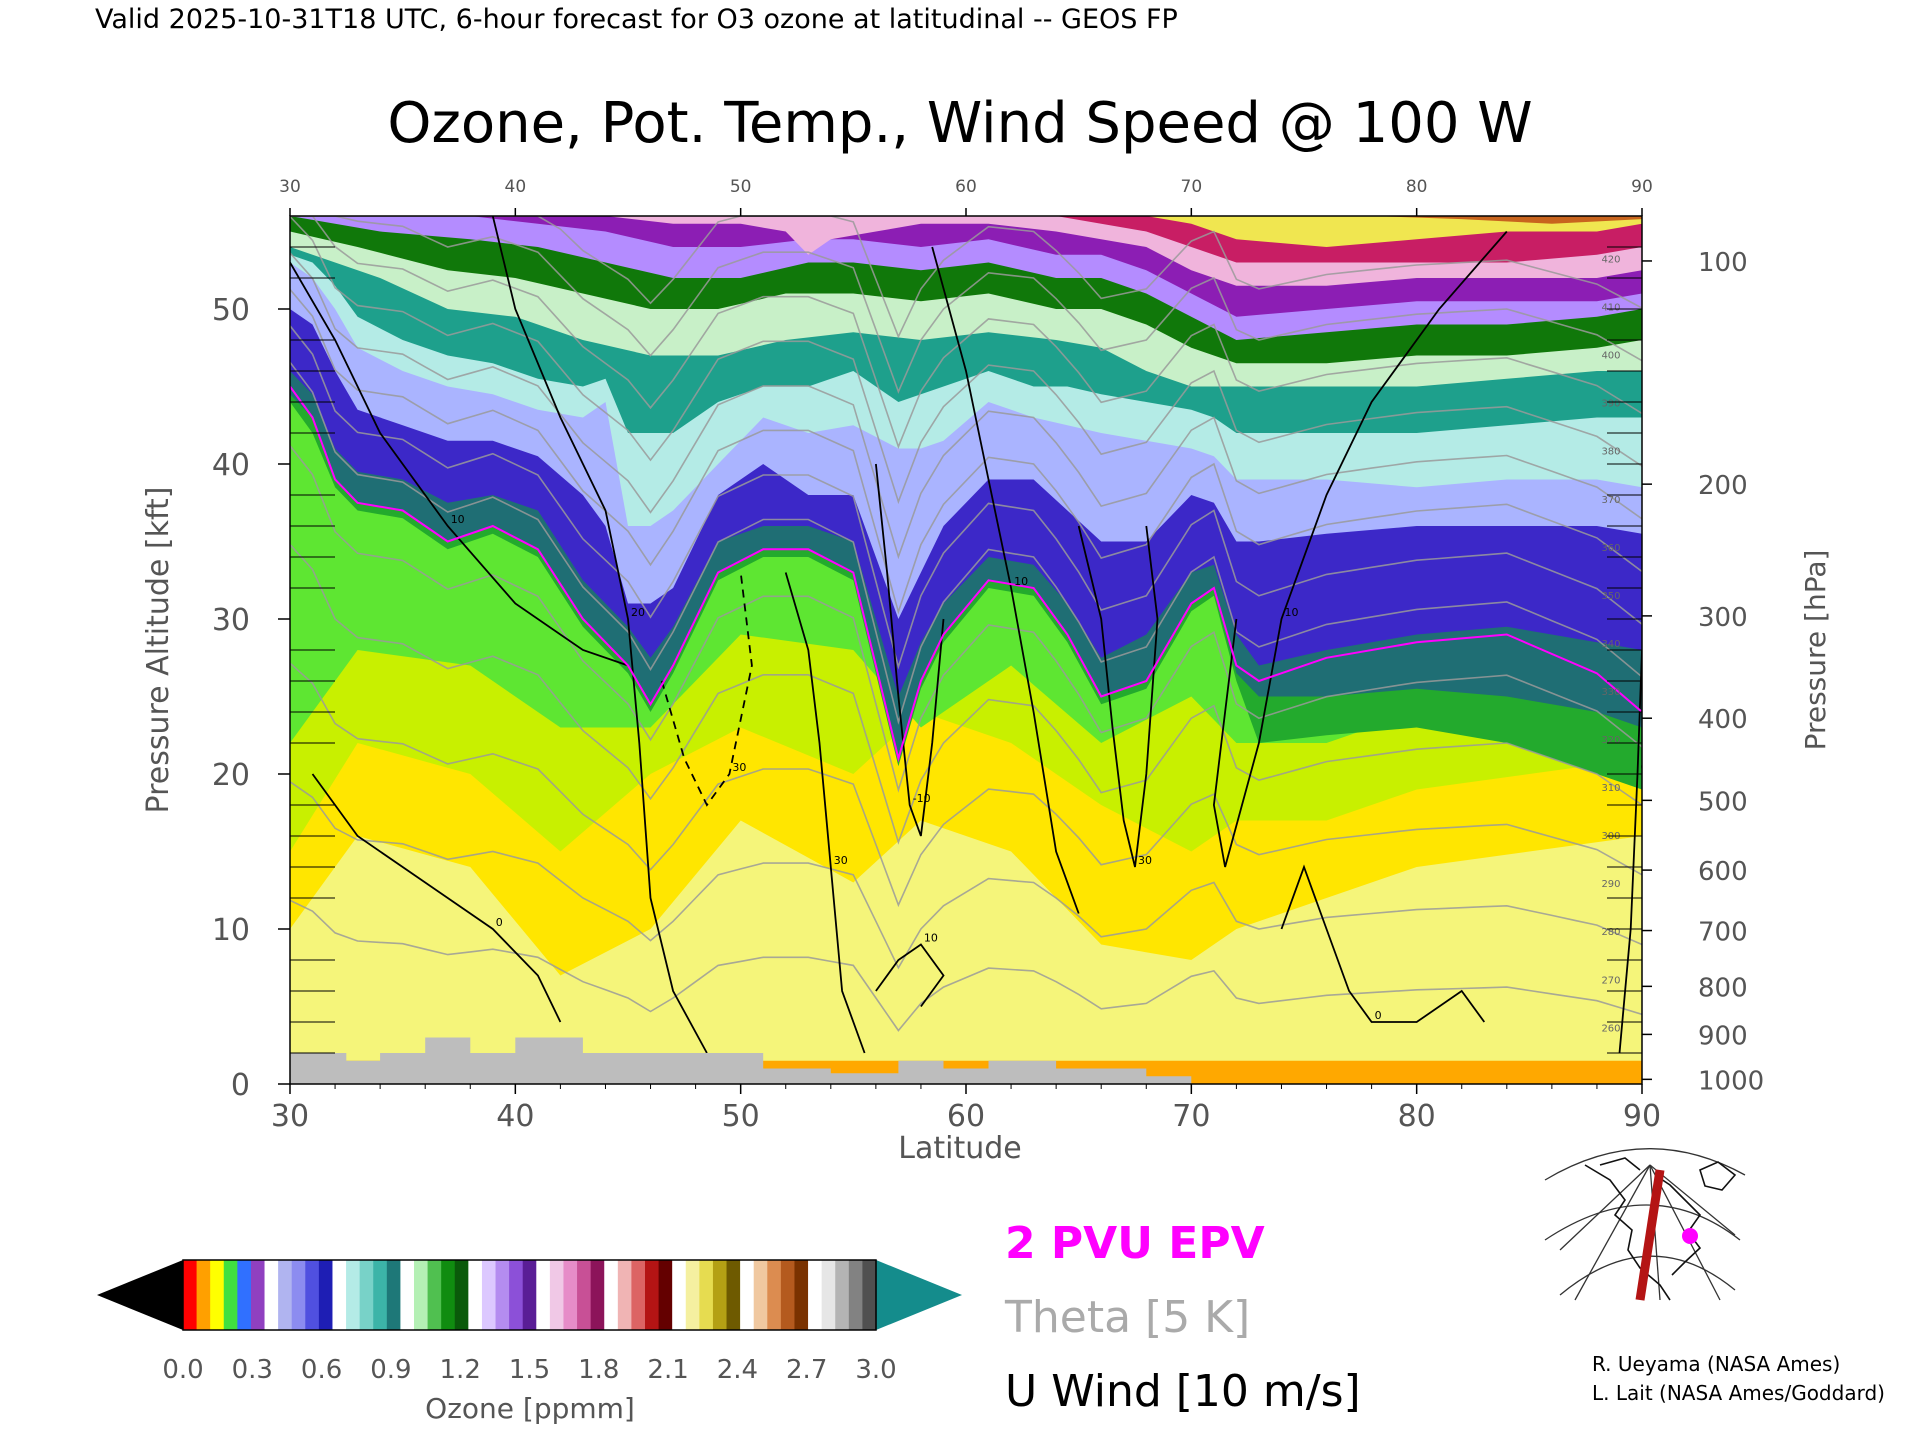  I want to click on x-tick-top-label: 30, so click(290, 187).